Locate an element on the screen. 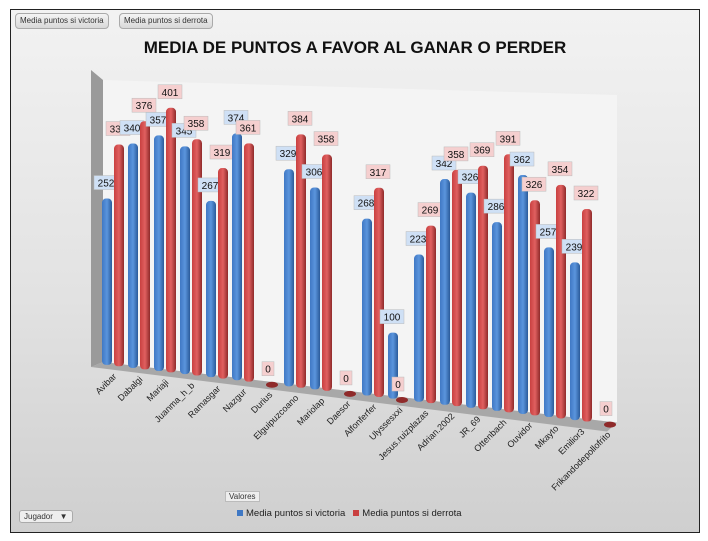 The width and height of the screenshot is (708, 541). side-wall is located at coordinates (97, 218).